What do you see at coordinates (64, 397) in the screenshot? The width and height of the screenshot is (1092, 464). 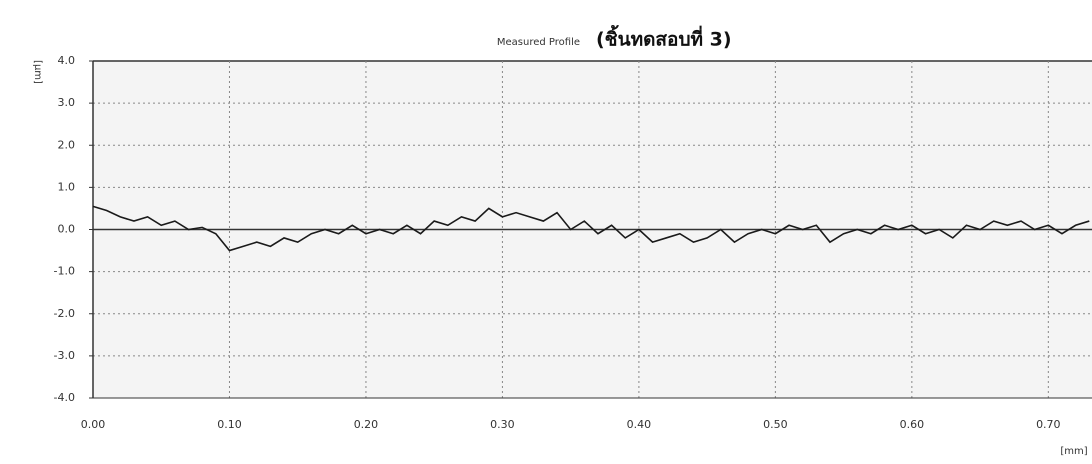 I see `y-tick-label: -4.0` at bounding box center [64, 397].